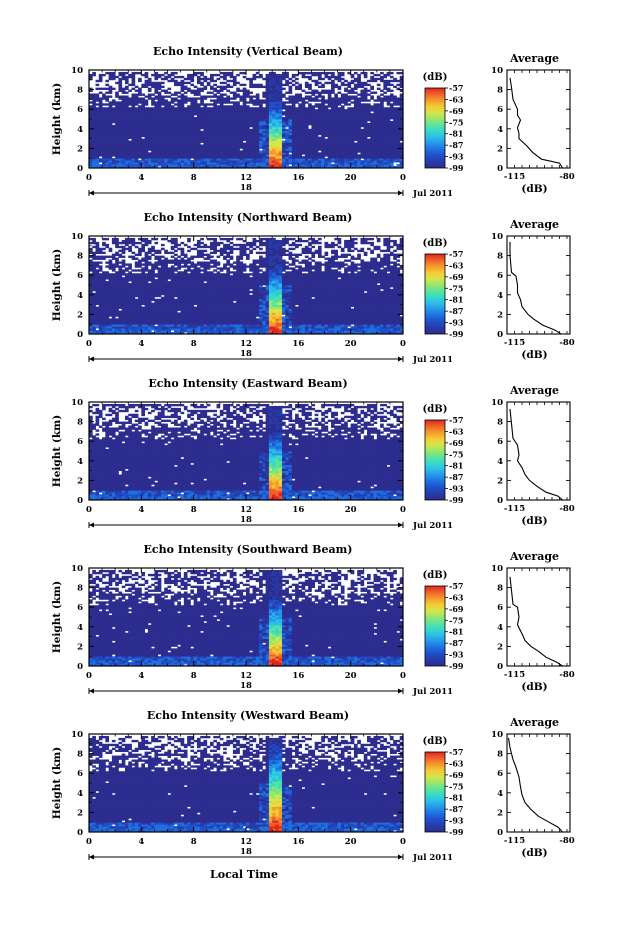 The height and width of the screenshot is (929, 617). I want to click on colorbar-tick-label: -63, so click(456, 597).